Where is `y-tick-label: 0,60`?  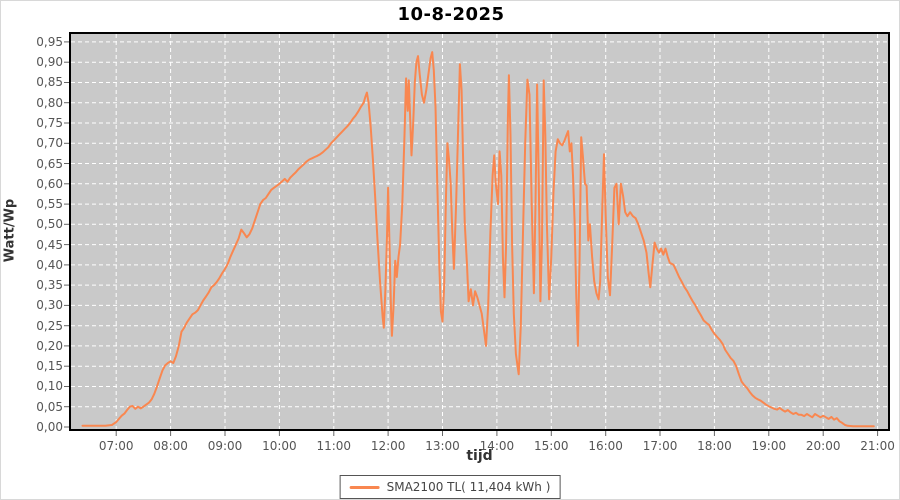 y-tick-label: 0,60 is located at coordinates (49, 183).